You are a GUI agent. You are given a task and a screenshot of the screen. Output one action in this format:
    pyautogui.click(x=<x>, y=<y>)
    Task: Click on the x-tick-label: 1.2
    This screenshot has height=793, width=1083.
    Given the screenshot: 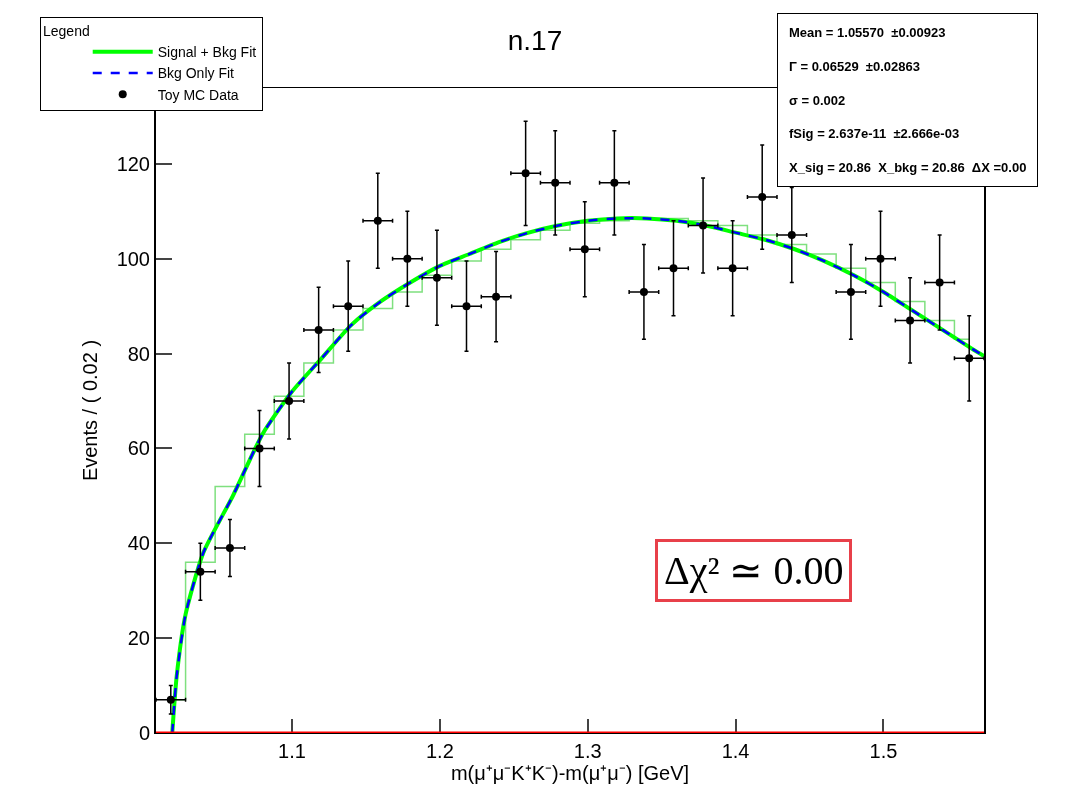 What is the action you would take?
    pyautogui.click(x=439, y=751)
    